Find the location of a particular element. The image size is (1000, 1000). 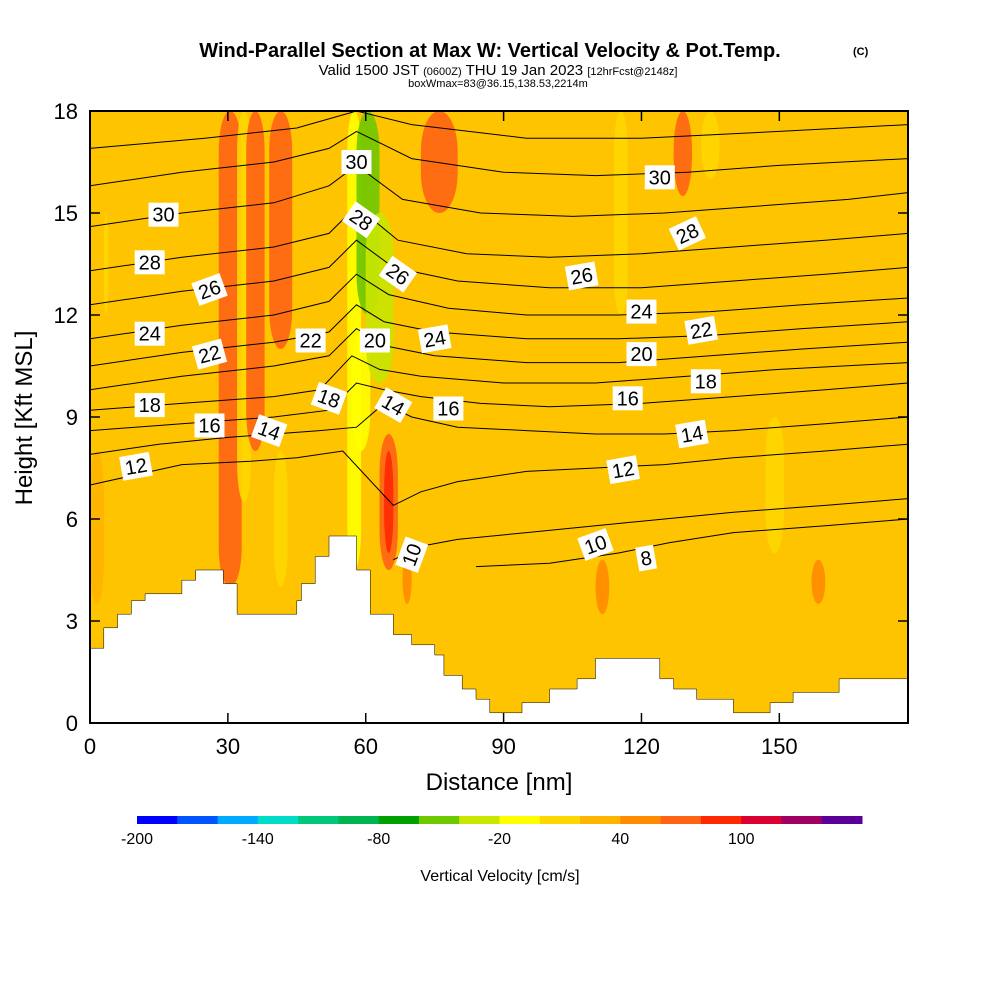

contour-label-text: 18 is located at coordinates (150, 406).